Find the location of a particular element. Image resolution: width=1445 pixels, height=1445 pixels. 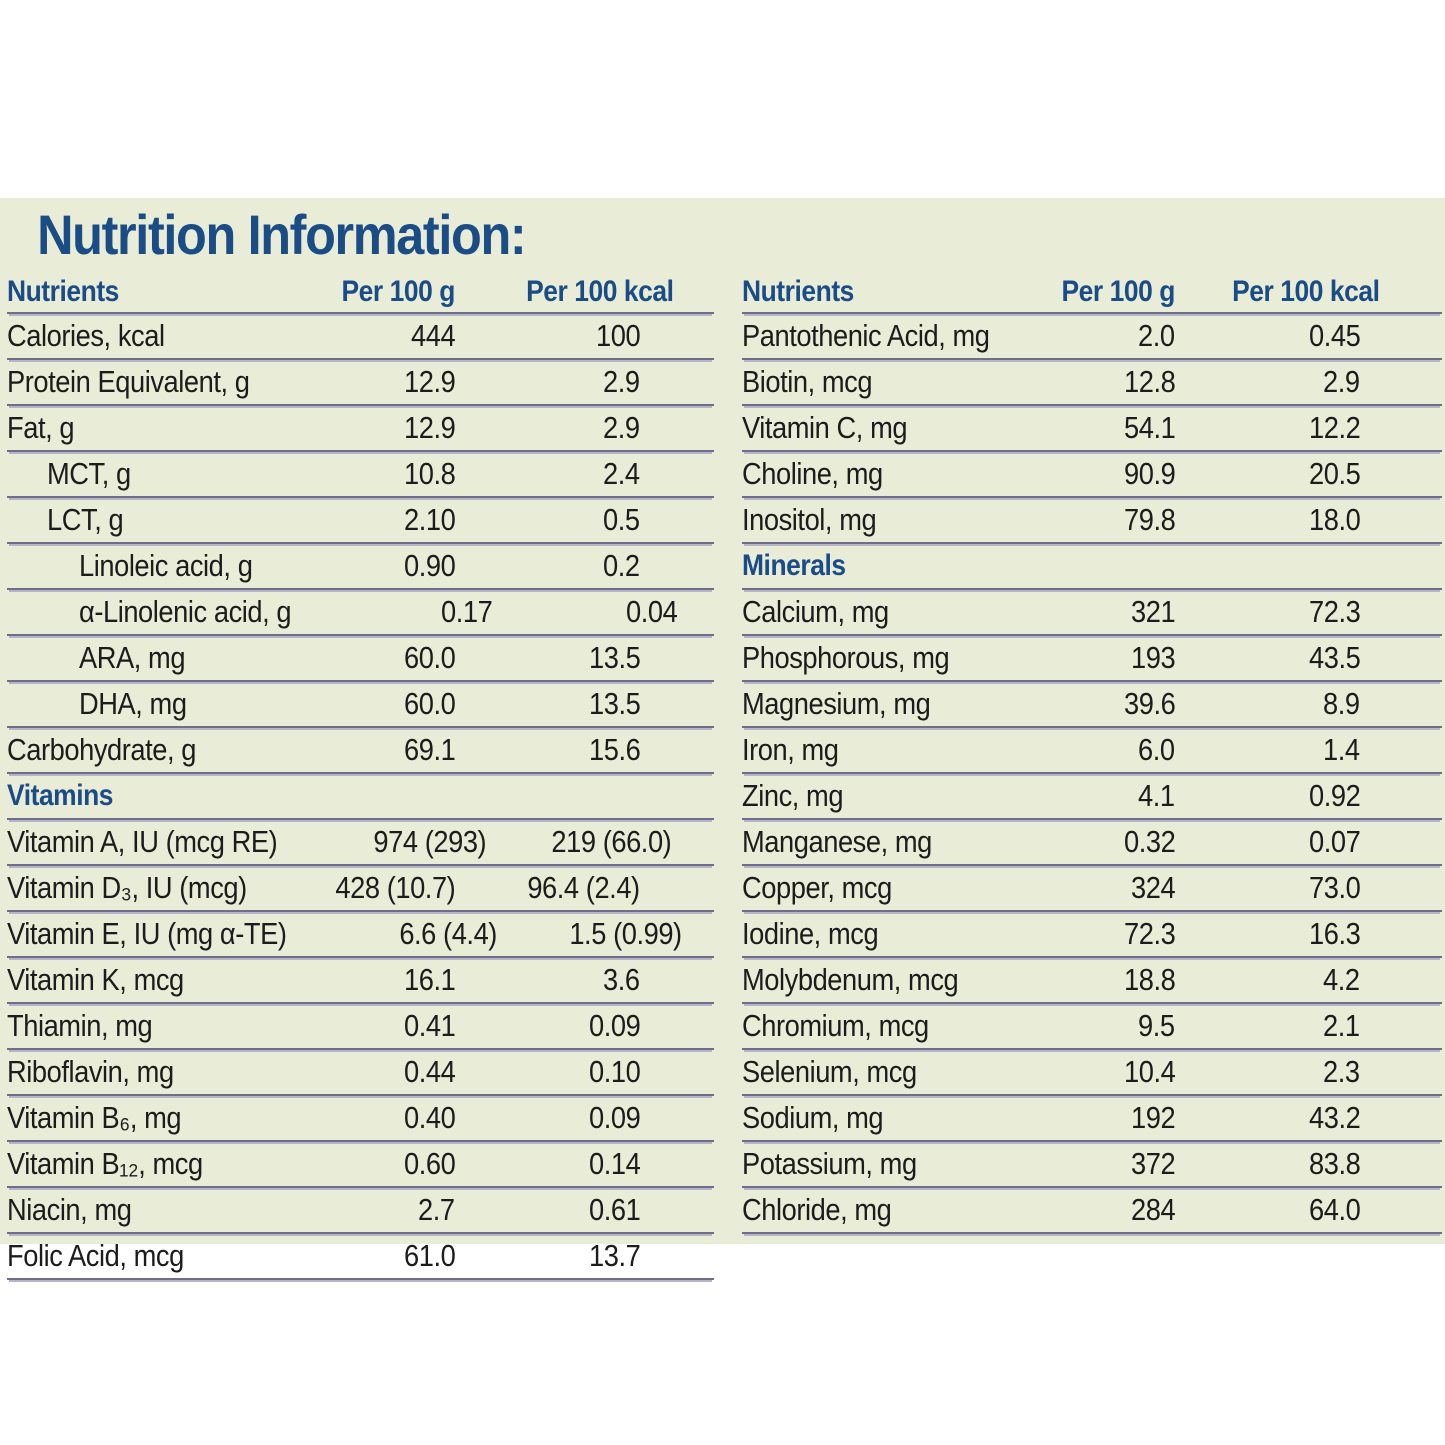

value-per-100-g: 974 (293) is located at coordinates (430, 841).